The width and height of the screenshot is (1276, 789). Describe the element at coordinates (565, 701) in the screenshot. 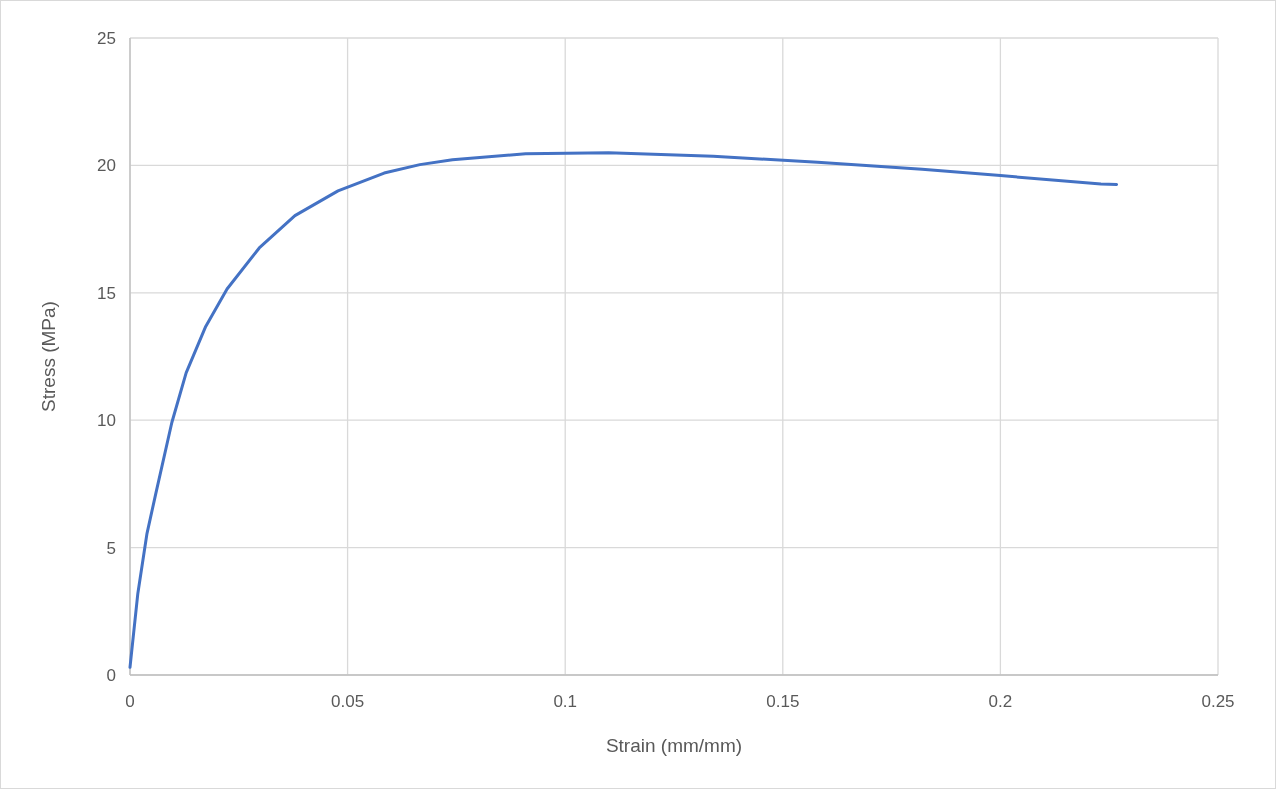

I see `x-tick-label: 0.1` at that location.